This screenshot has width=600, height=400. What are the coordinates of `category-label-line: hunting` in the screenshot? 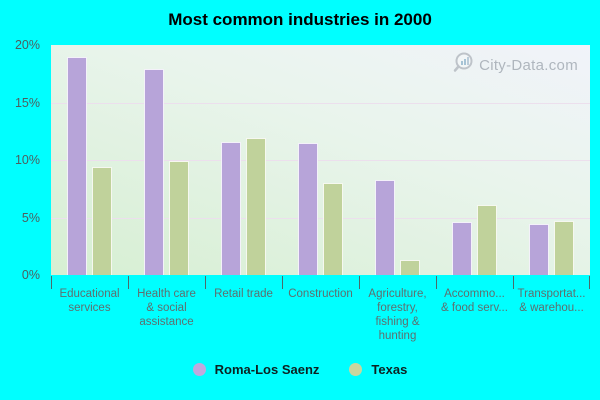 It's located at (397, 336).